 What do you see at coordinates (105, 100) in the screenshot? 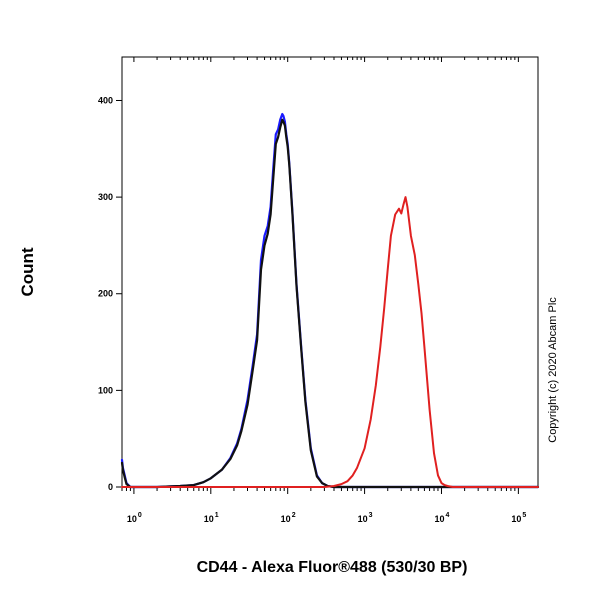
I see `y-tick-label: 400` at bounding box center [105, 100].